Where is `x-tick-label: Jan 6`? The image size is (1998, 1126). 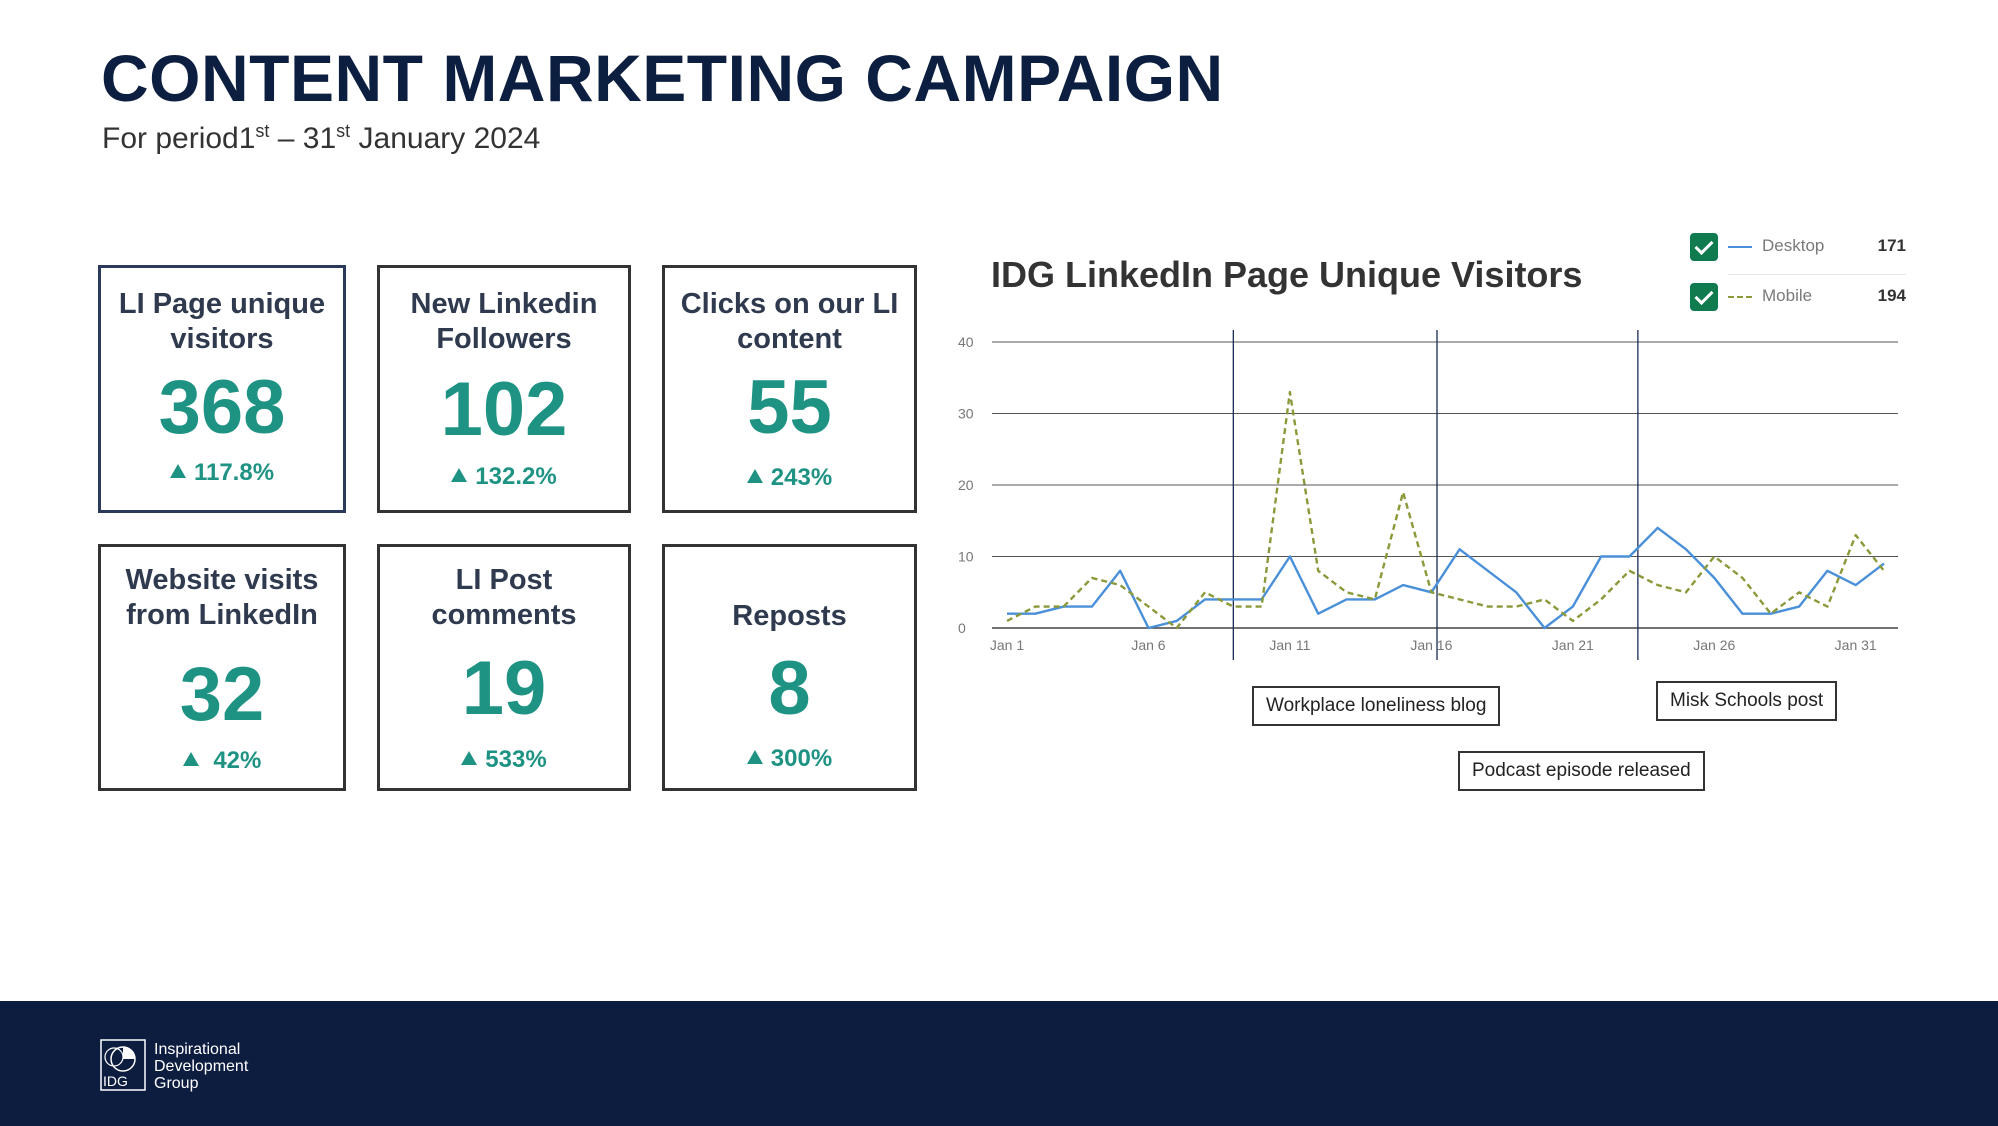 x-tick-label: Jan 6 is located at coordinates (1148, 645).